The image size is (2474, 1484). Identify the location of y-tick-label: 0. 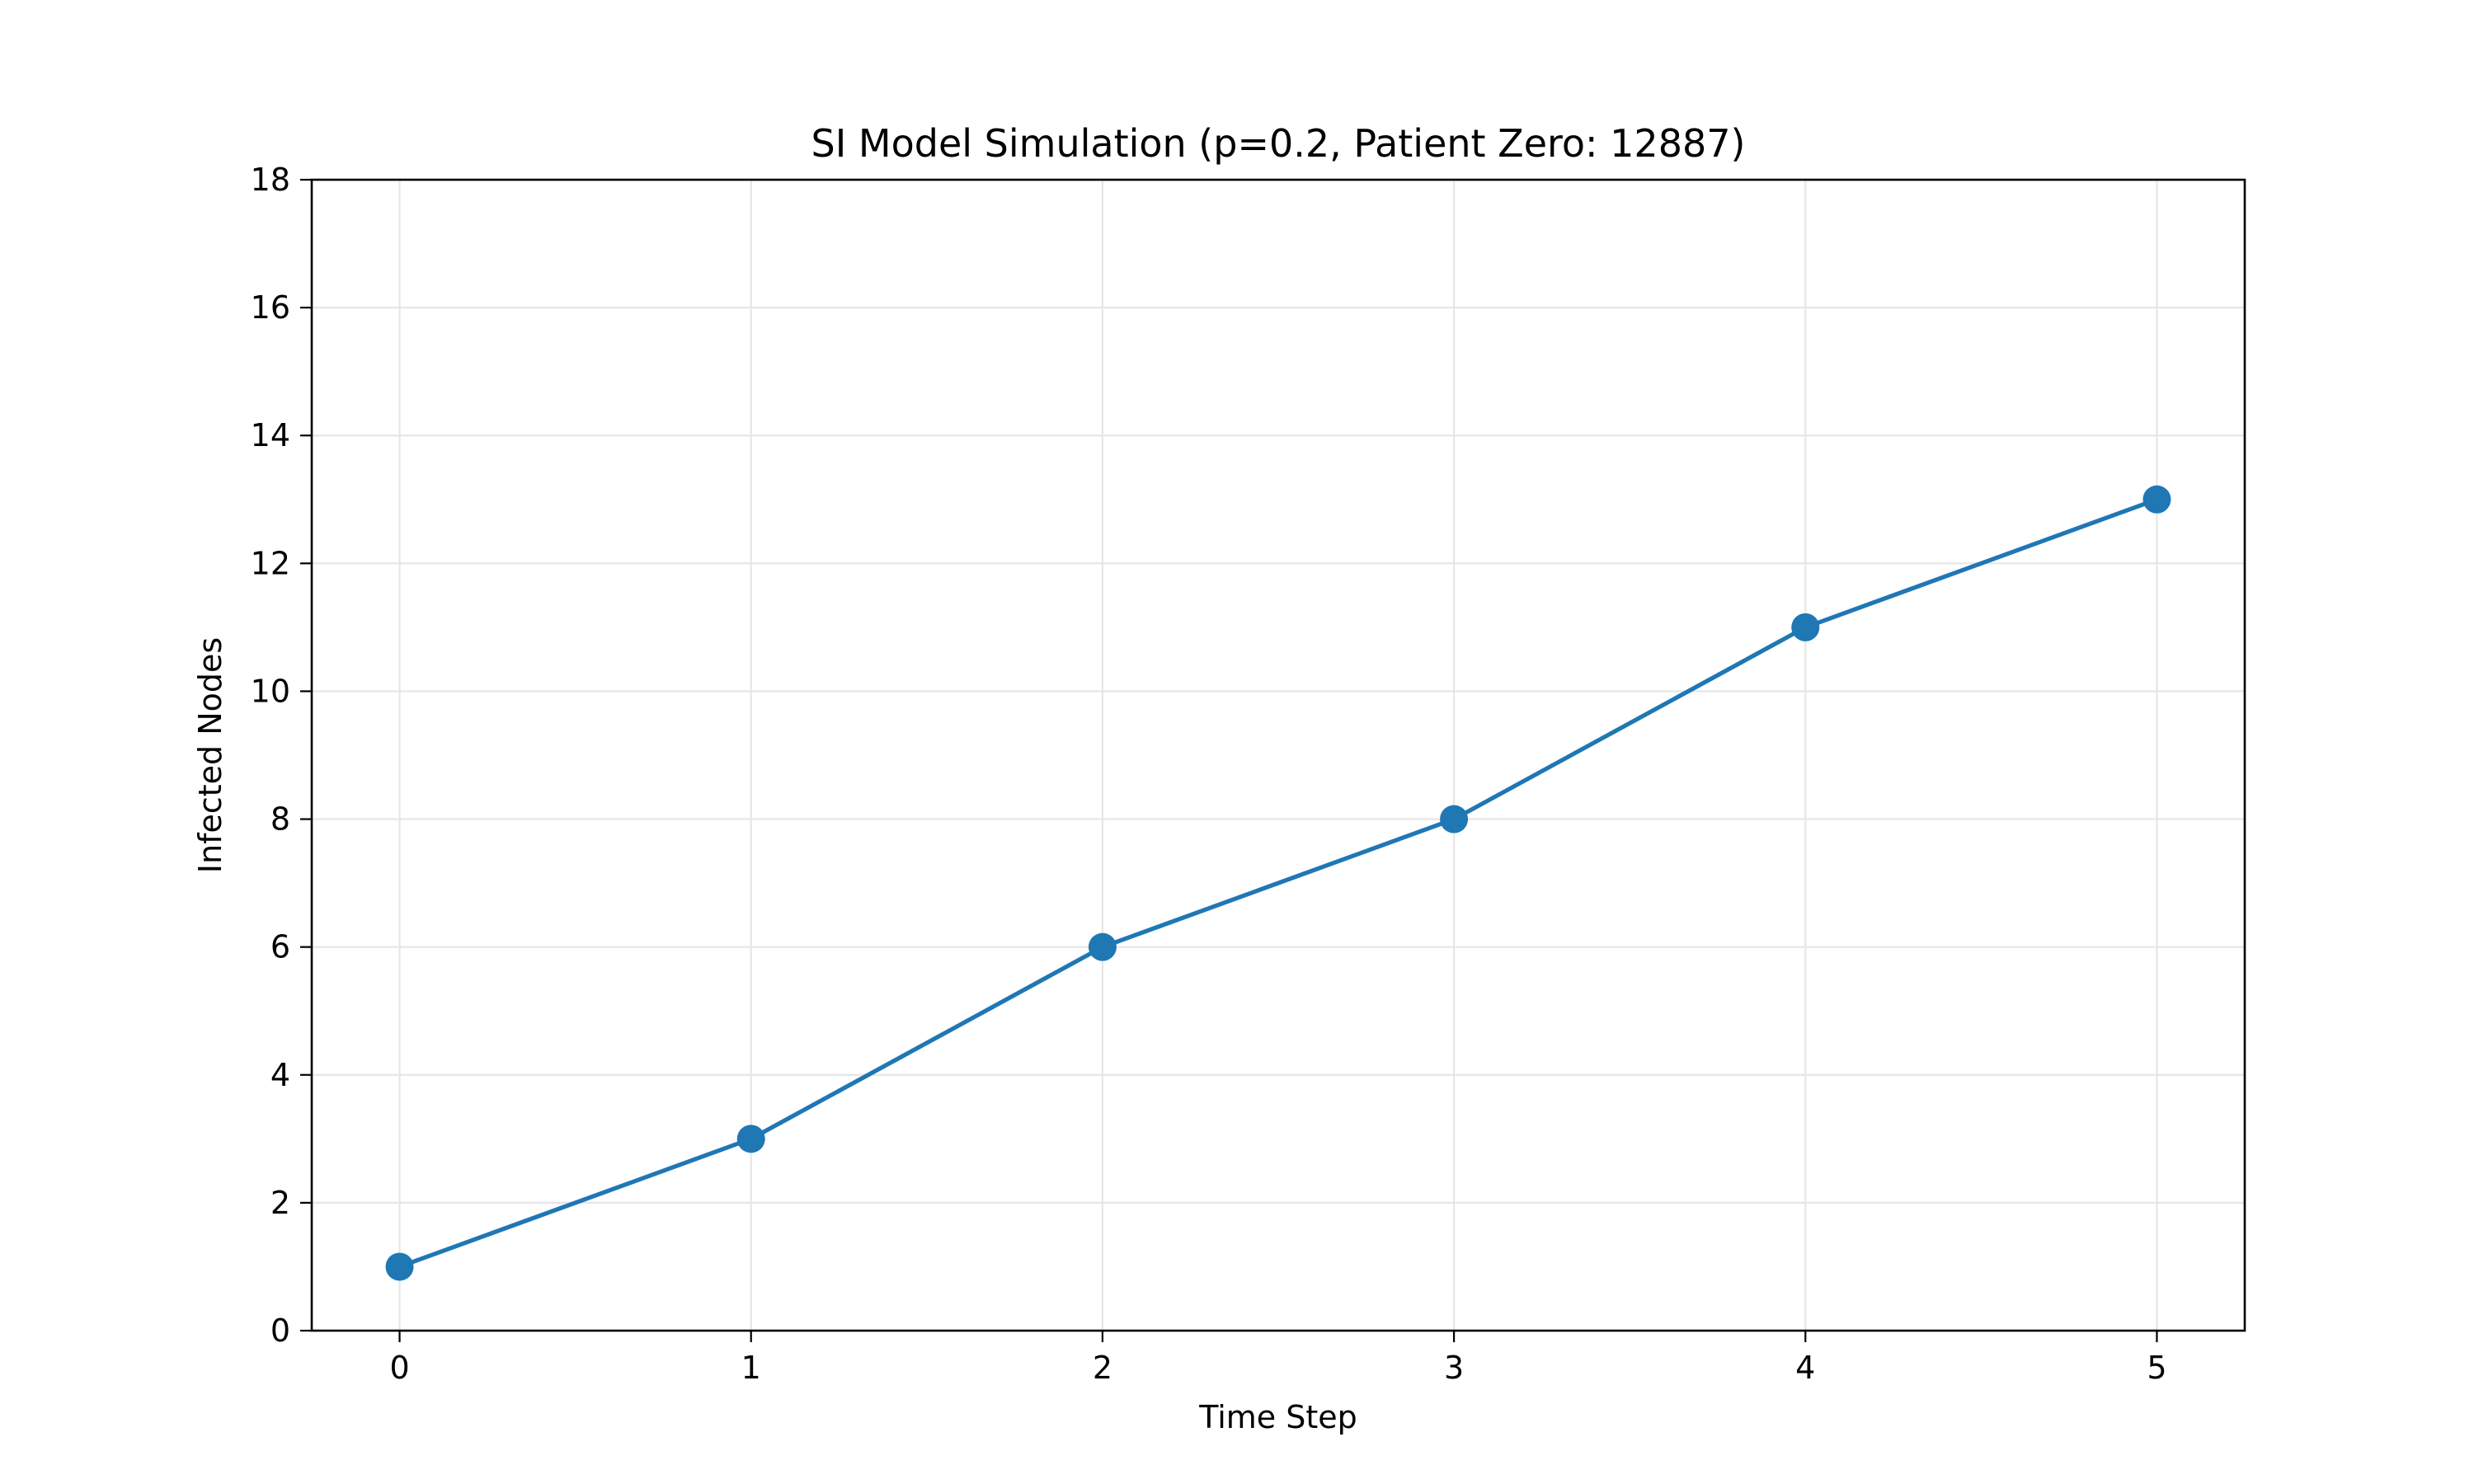
(280, 1331).